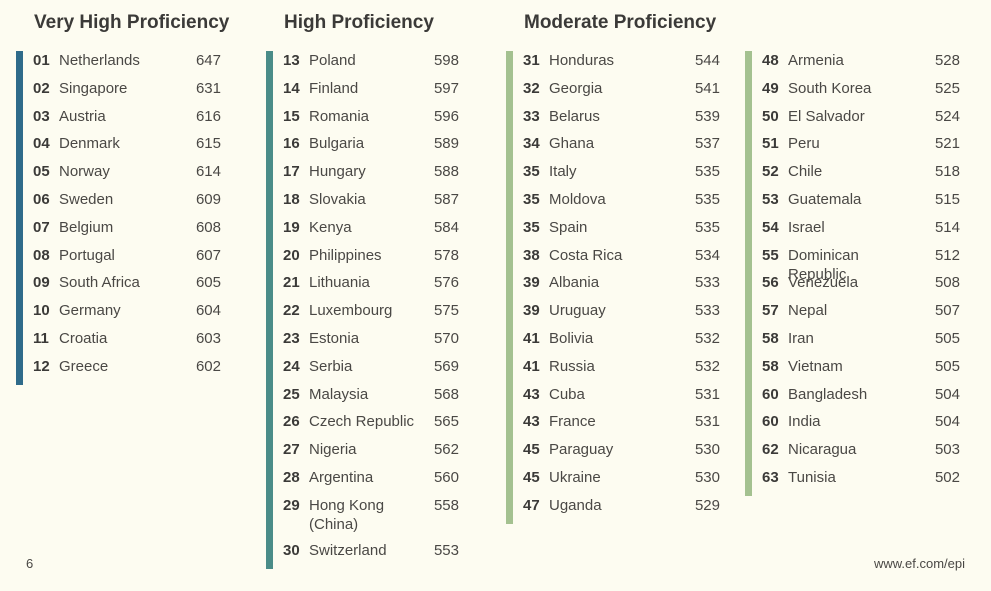 The width and height of the screenshot is (991, 591). I want to click on rank-number: 55, so click(770, 255).